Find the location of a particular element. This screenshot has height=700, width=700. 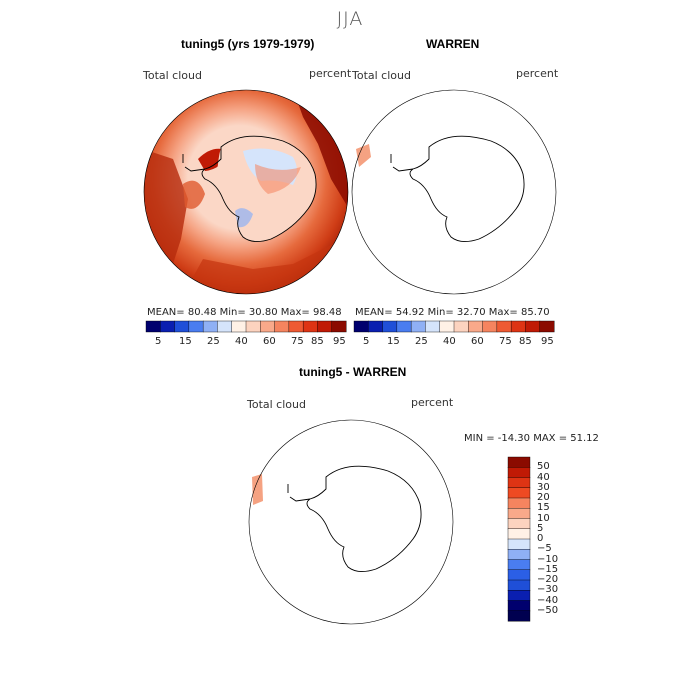

obs-colorbar-ticks: 5 15 25 40 60 75 85 95 is located at coordinates (454, 342).